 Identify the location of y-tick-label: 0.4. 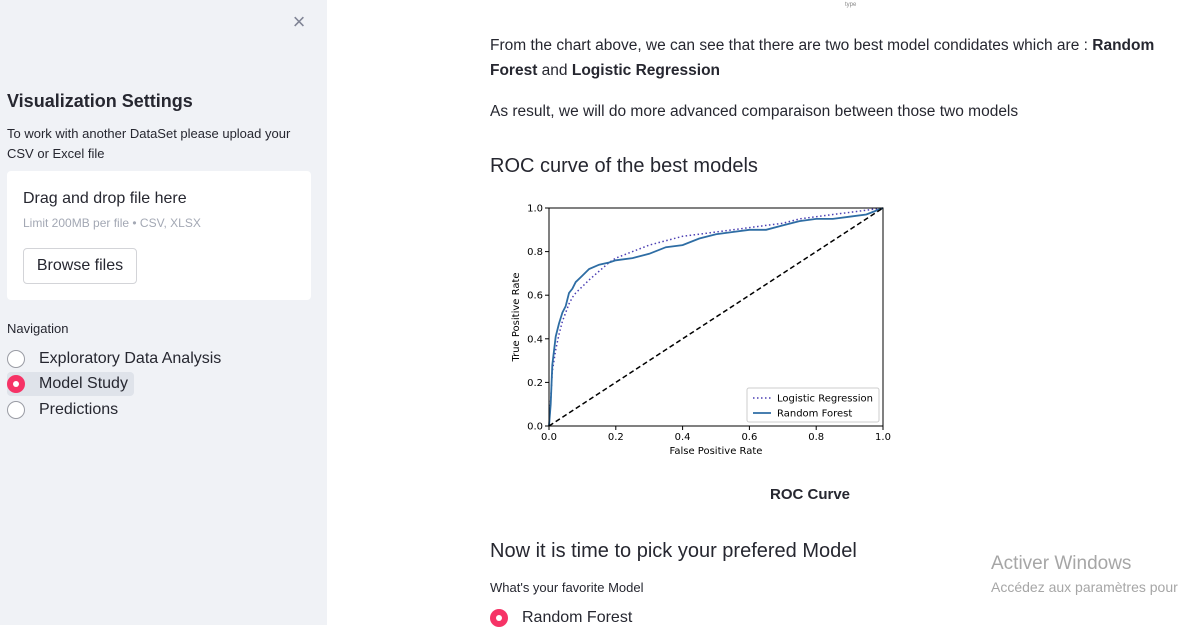
(535, 339).